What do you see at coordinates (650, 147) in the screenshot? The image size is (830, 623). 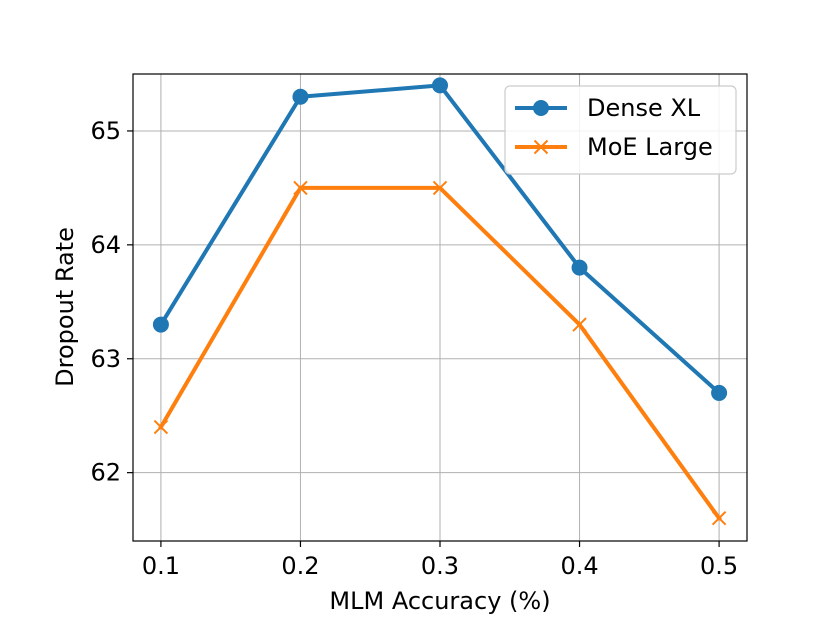 I see `legend-label-moe-large: MoE Large` at bounding box center [650, 147].